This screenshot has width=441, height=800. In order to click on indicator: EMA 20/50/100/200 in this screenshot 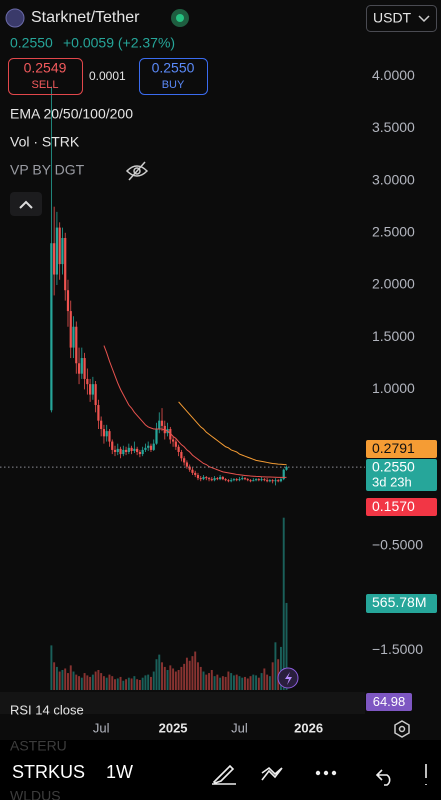, I will do `click(71, 114)`.